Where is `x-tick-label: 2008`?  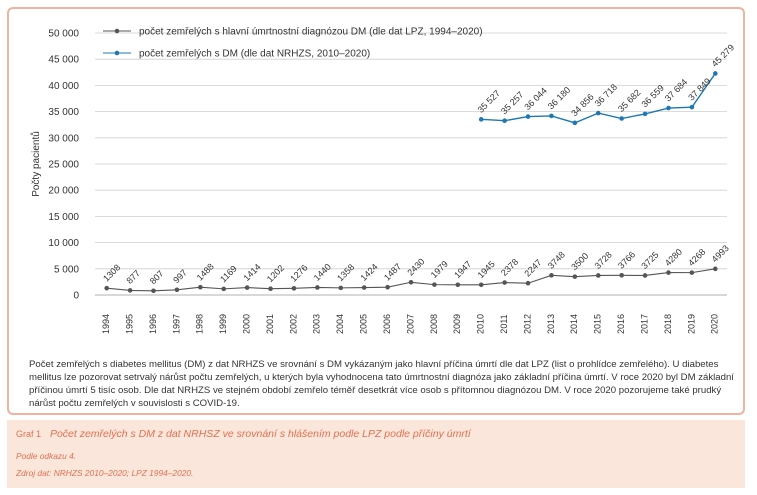
x-tick-label: 2008 is located at coordinates (434, 324).